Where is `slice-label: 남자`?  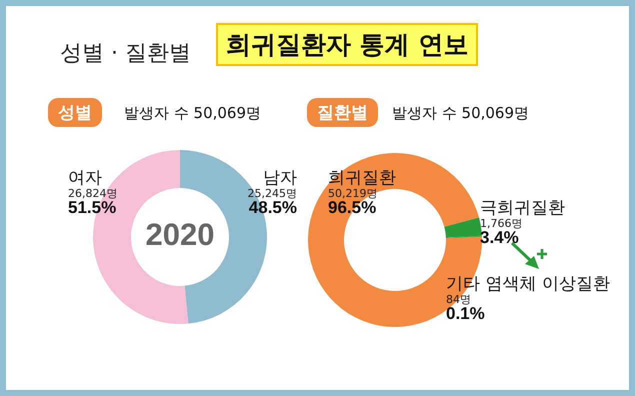
slice-label: 남자 is located at coordinates (279, 178).